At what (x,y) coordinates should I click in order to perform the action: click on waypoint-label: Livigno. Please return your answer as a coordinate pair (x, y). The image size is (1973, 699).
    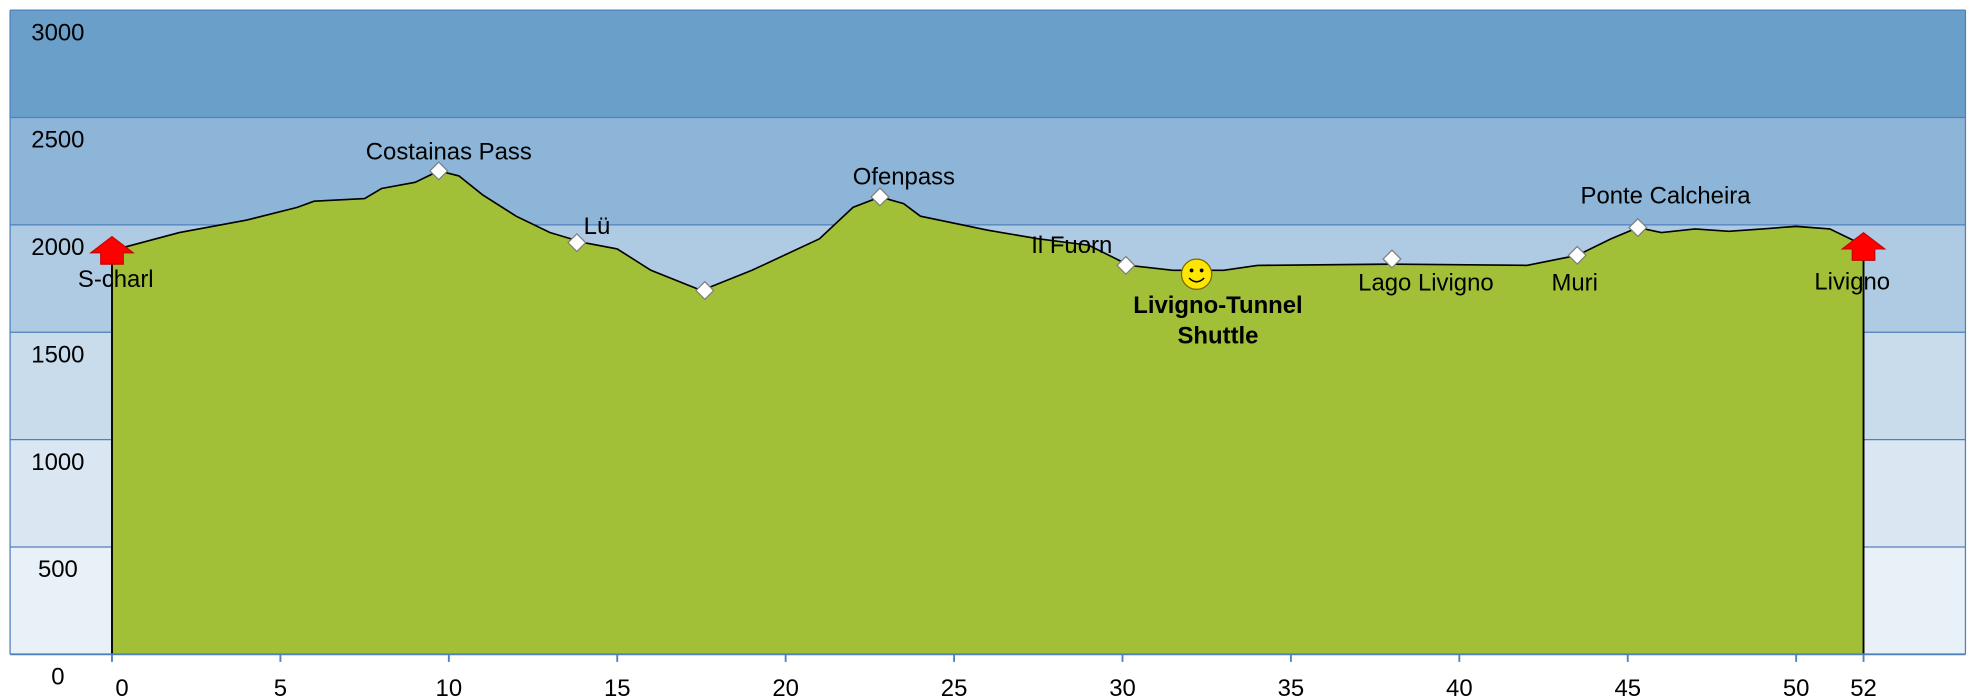
    Looking at the image, I should click on (1852, 281).